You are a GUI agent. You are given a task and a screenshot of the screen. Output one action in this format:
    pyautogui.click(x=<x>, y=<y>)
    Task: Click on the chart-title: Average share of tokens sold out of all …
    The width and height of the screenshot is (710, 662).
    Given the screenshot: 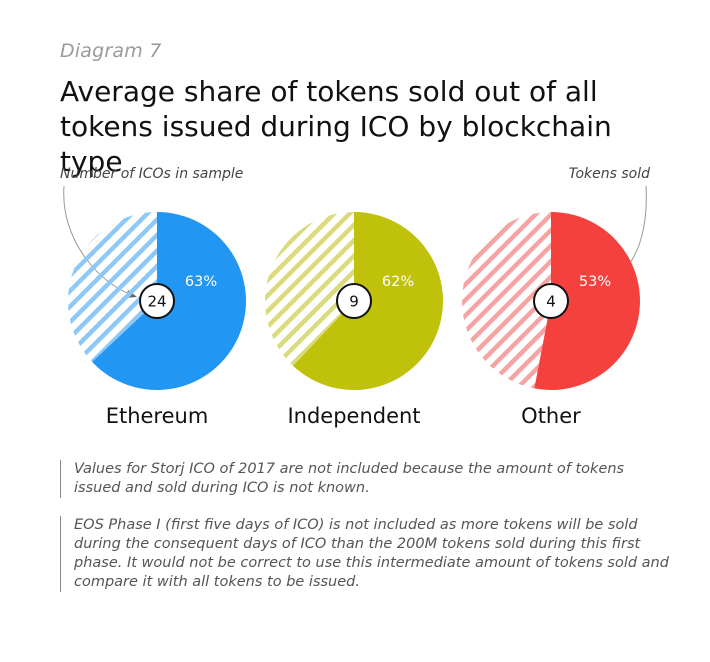 What is the action you would take?
    pyautogui.click(x=336, y=126)
    